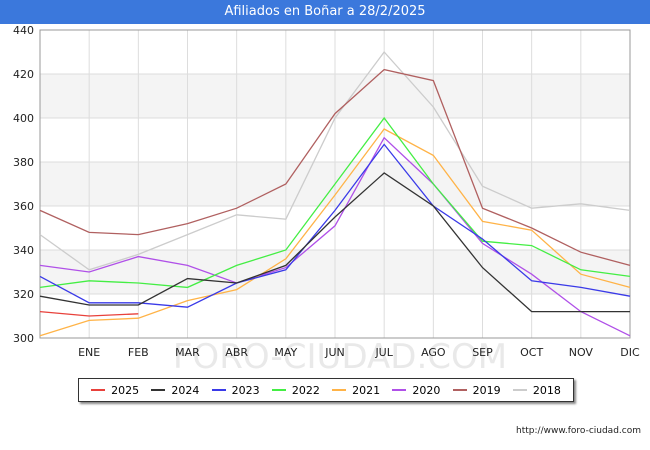  I want to click on legend-item-2024: 2024, so click(175, 390).